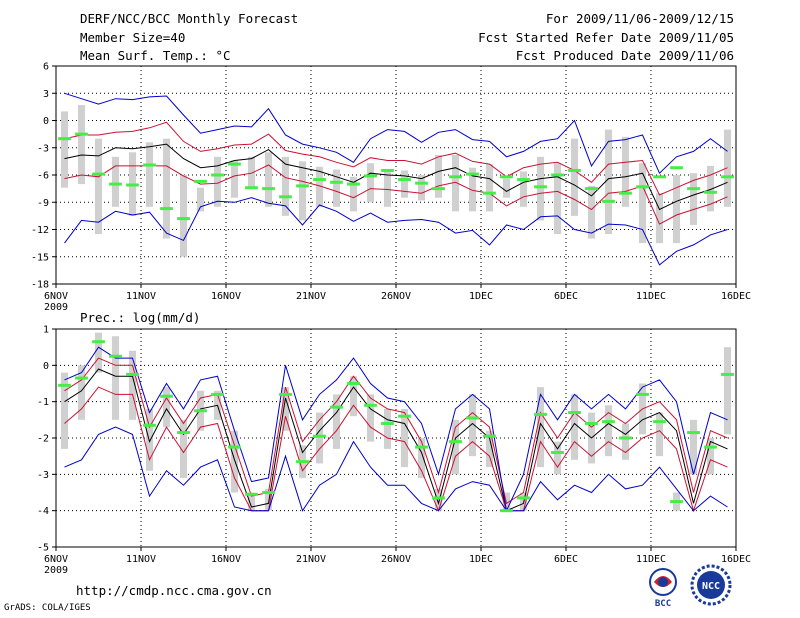 This screenshot has height=618, width=800. I want to click on prec-ytick-label: 1, so click(46, 330).